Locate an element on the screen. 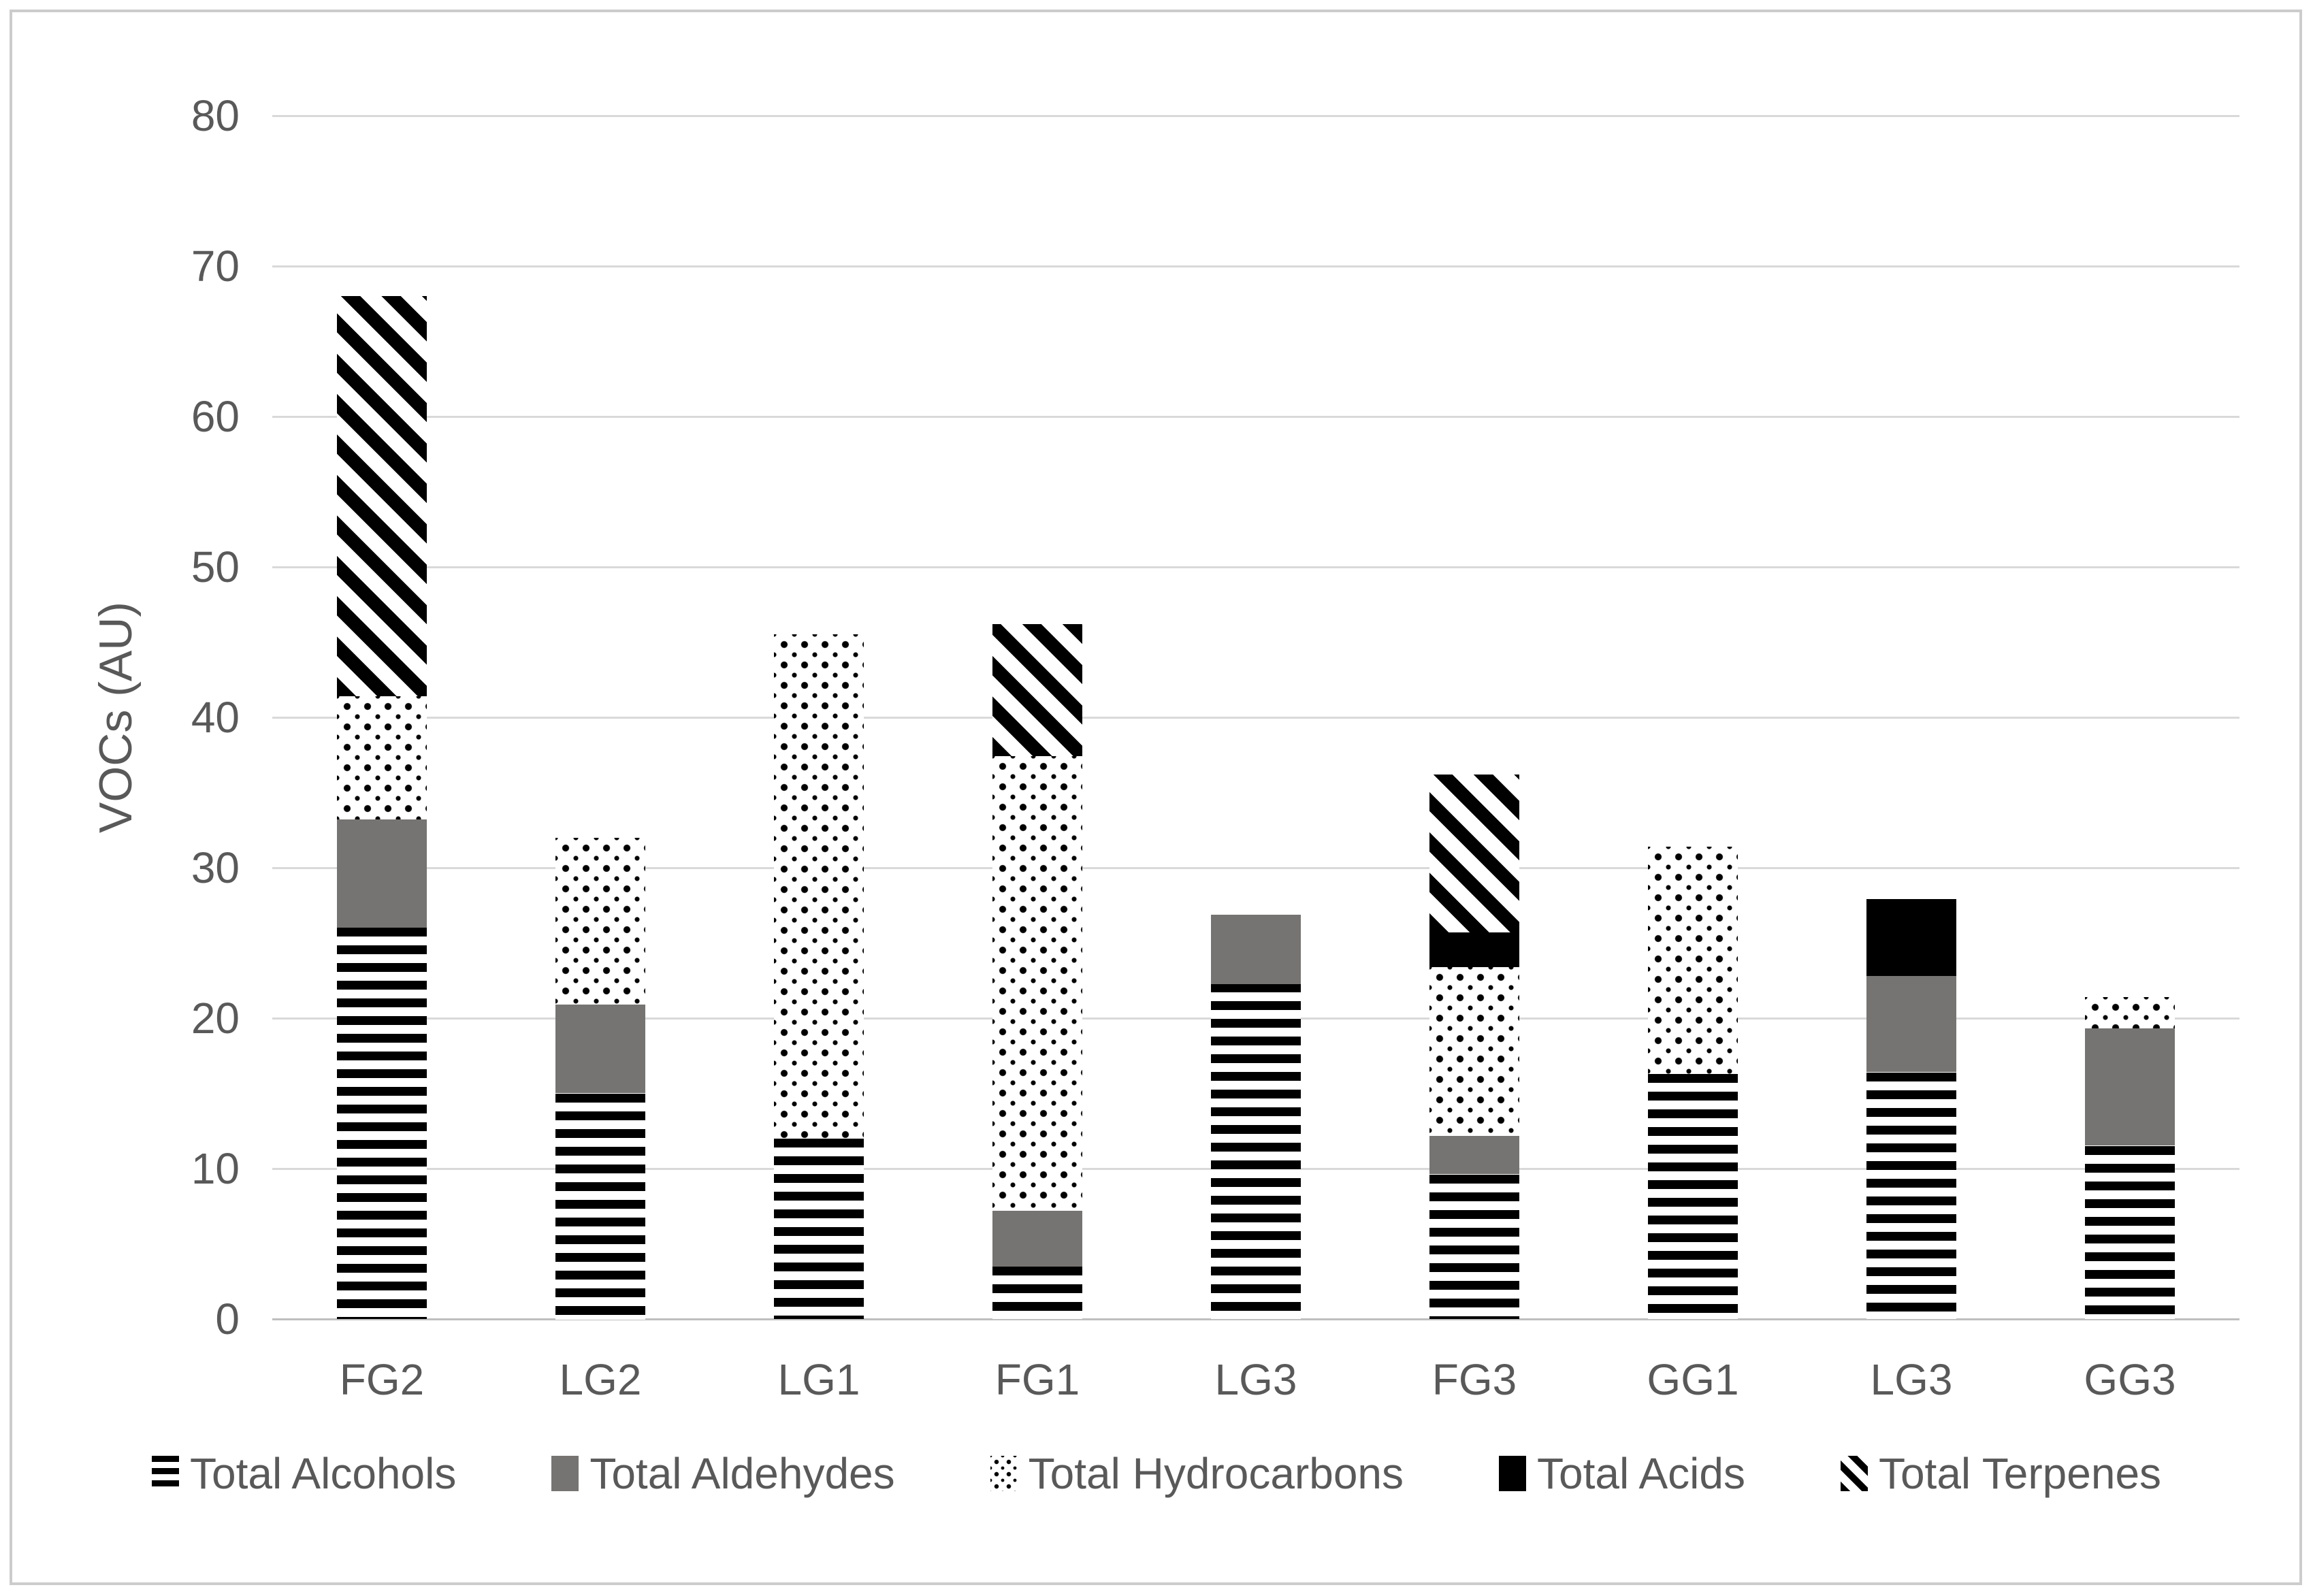 Image resolution: width=2313 pixels, height=1596 pixels. horizontal-stripes-swatch-icon is located at coordinates (165, 1473).